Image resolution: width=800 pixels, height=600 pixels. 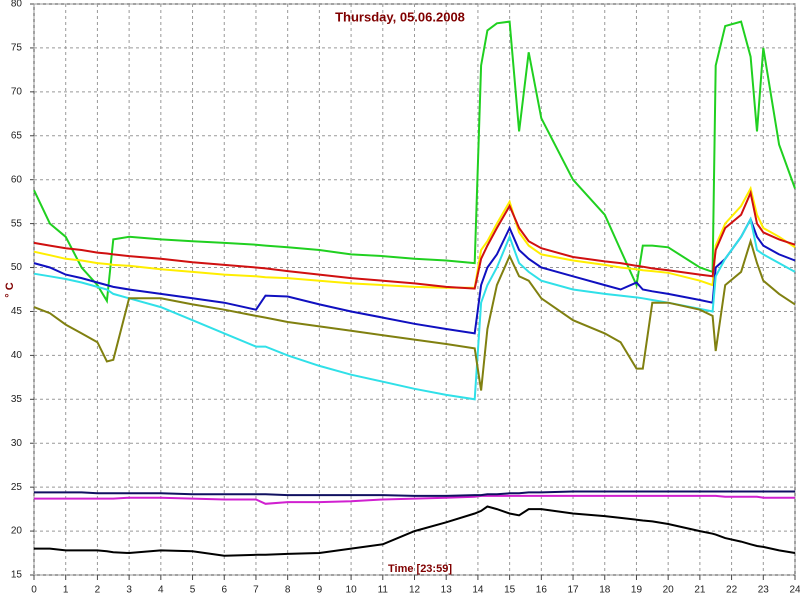 What do you see at coordinates (764, 590) in the screenshot?
I see `x-tick-label: 23` at bounding box center [764, 590].